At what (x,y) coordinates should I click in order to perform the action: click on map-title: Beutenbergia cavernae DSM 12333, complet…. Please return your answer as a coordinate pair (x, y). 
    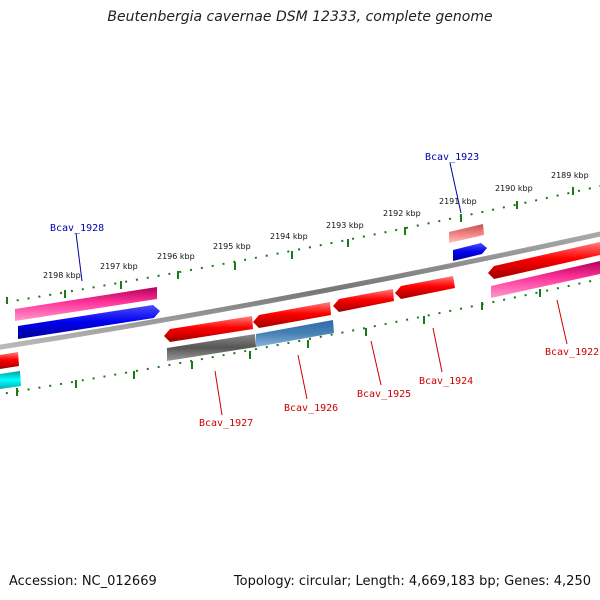
    Looking at the image, I should click on (300, 17).